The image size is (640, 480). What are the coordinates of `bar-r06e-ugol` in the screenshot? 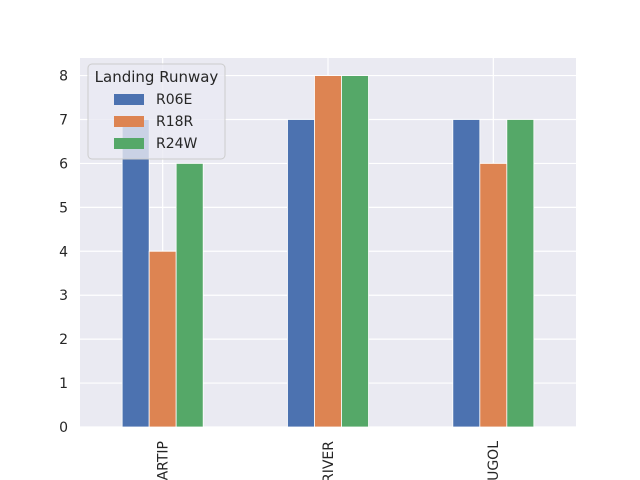 It's located at (466, 273).